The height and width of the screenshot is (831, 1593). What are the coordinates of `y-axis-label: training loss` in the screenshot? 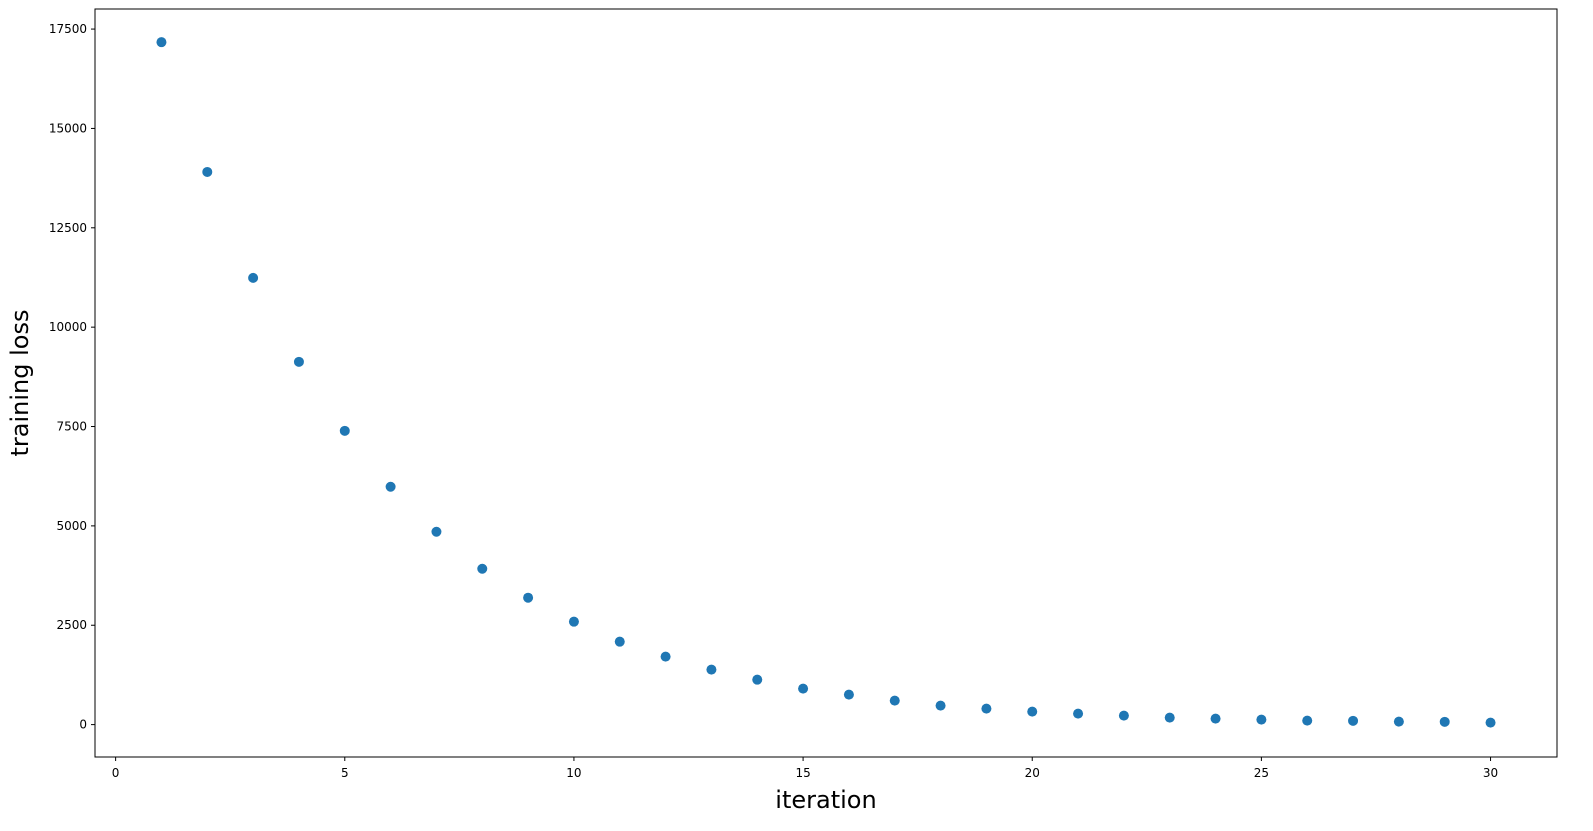 It's located at (20, 383).